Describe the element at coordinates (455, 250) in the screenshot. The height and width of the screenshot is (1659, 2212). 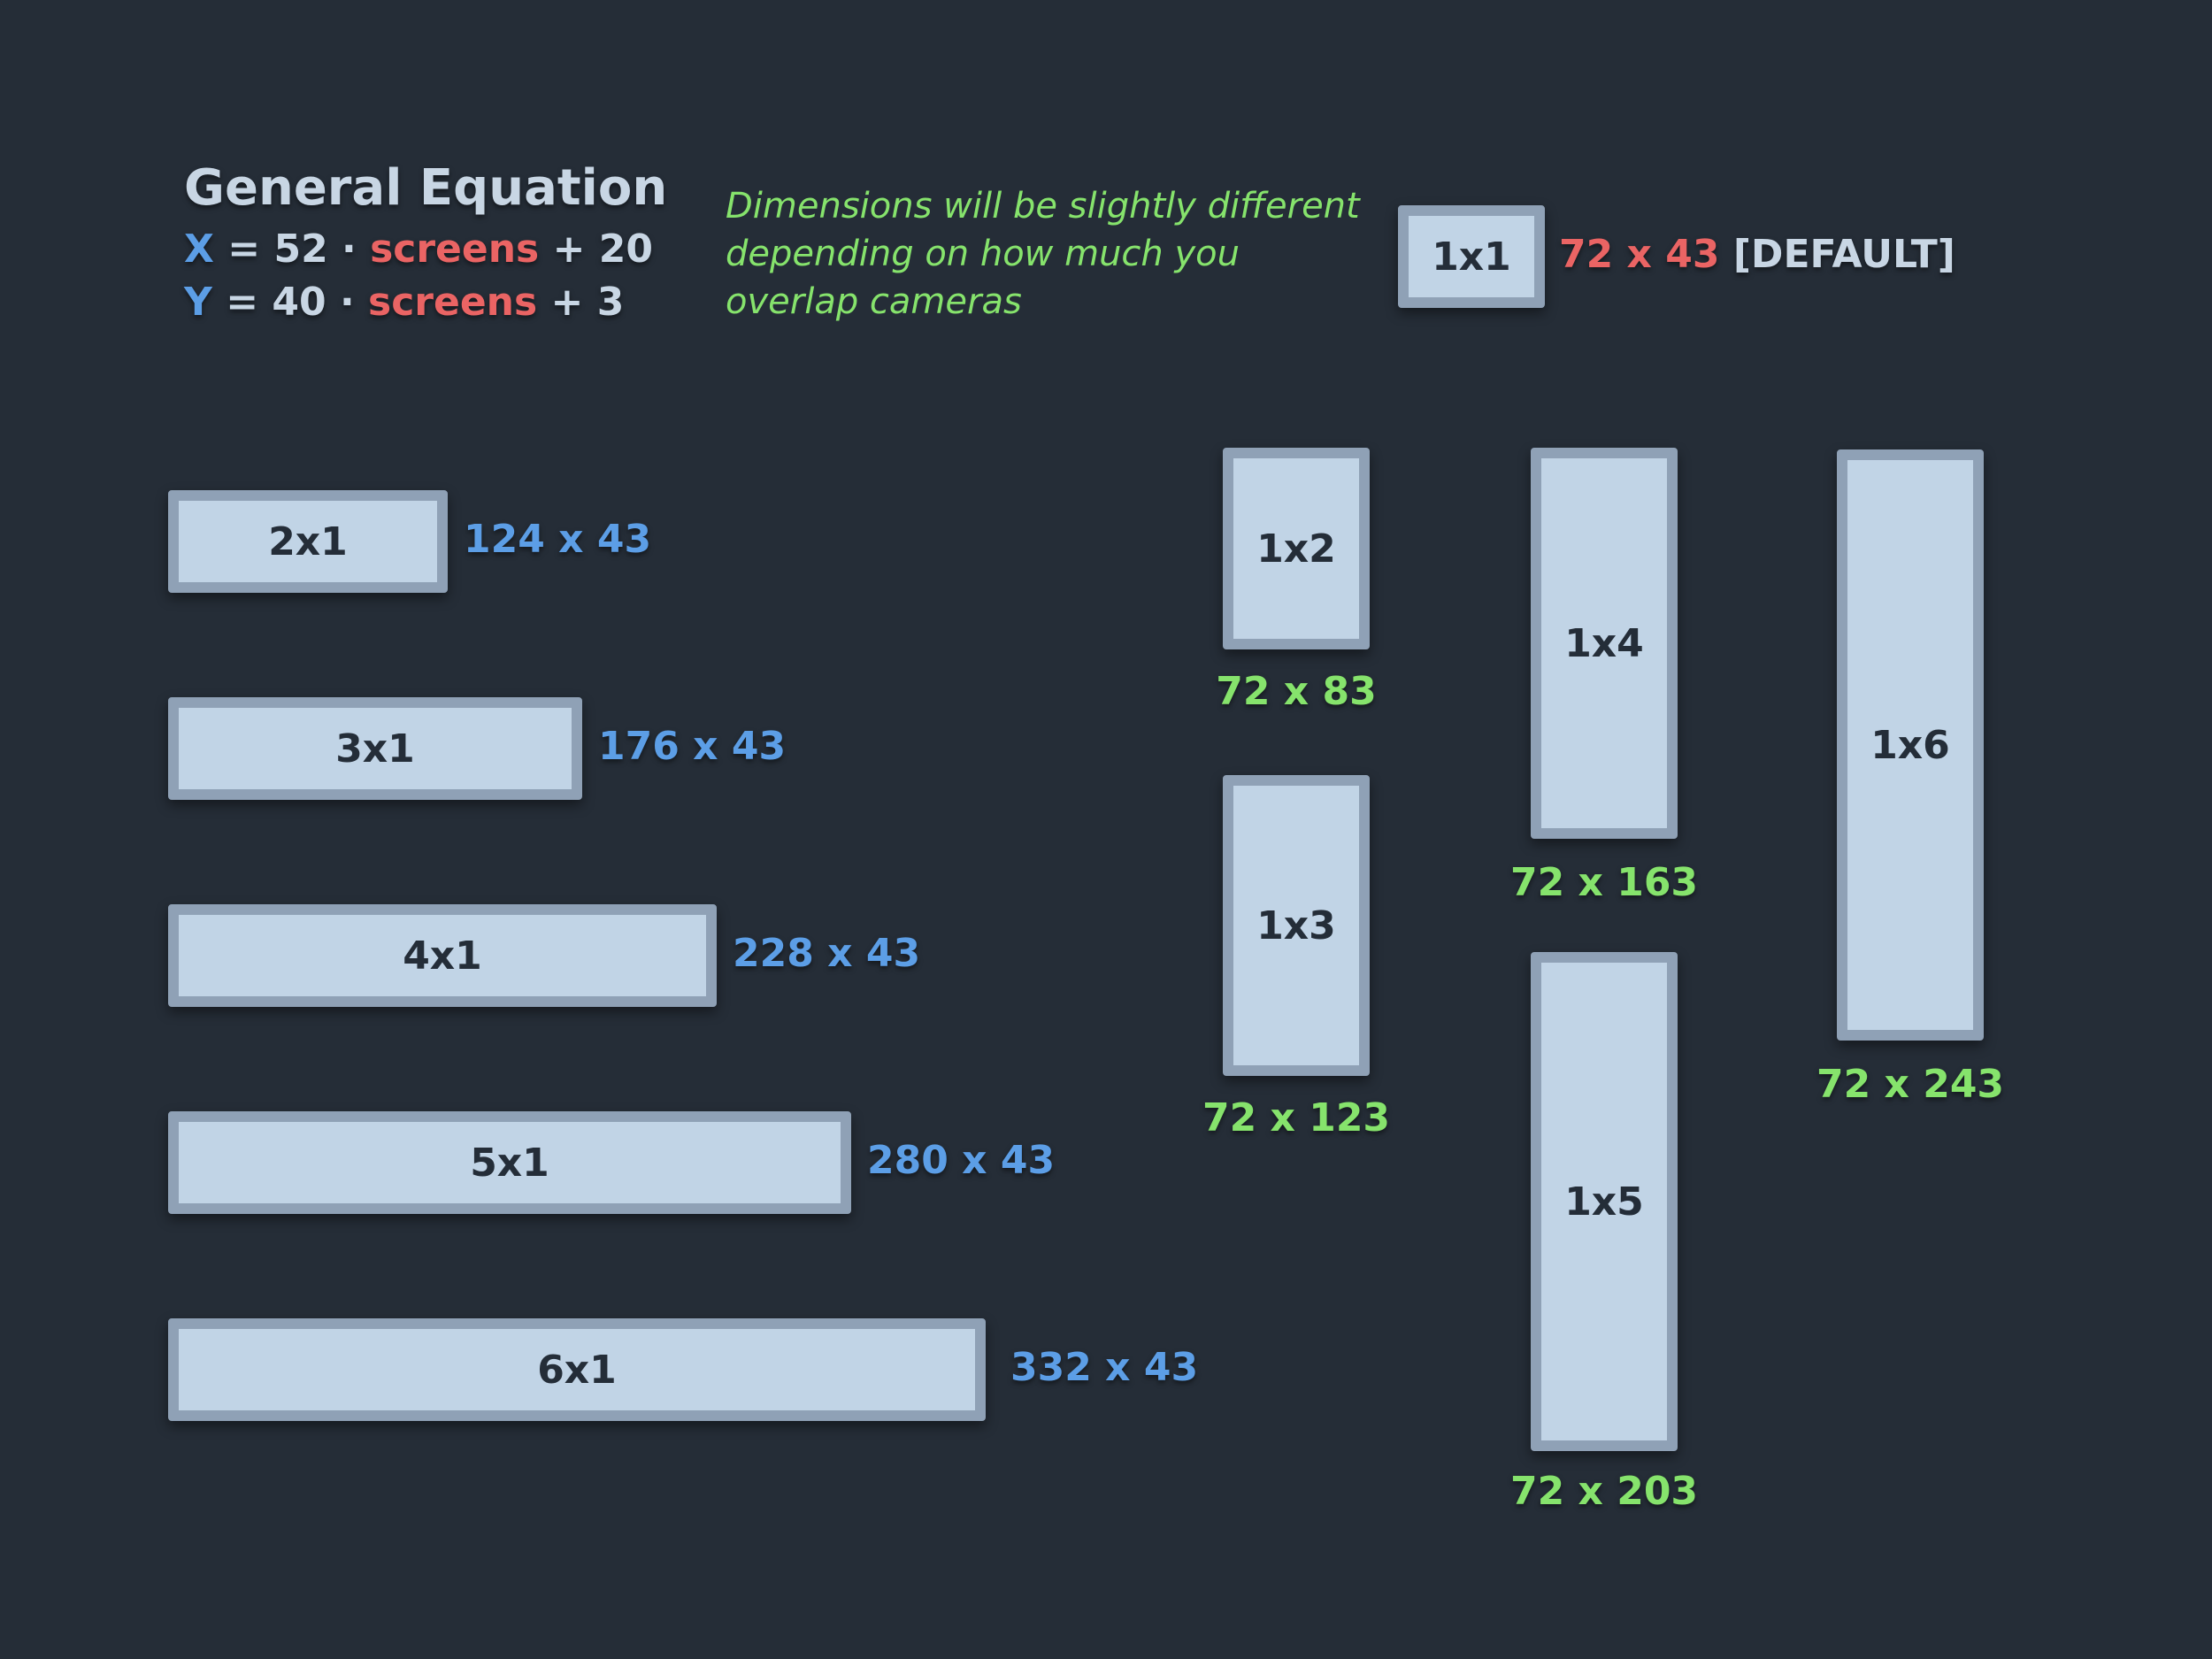
I see `x-screens-term: screens` at that location.